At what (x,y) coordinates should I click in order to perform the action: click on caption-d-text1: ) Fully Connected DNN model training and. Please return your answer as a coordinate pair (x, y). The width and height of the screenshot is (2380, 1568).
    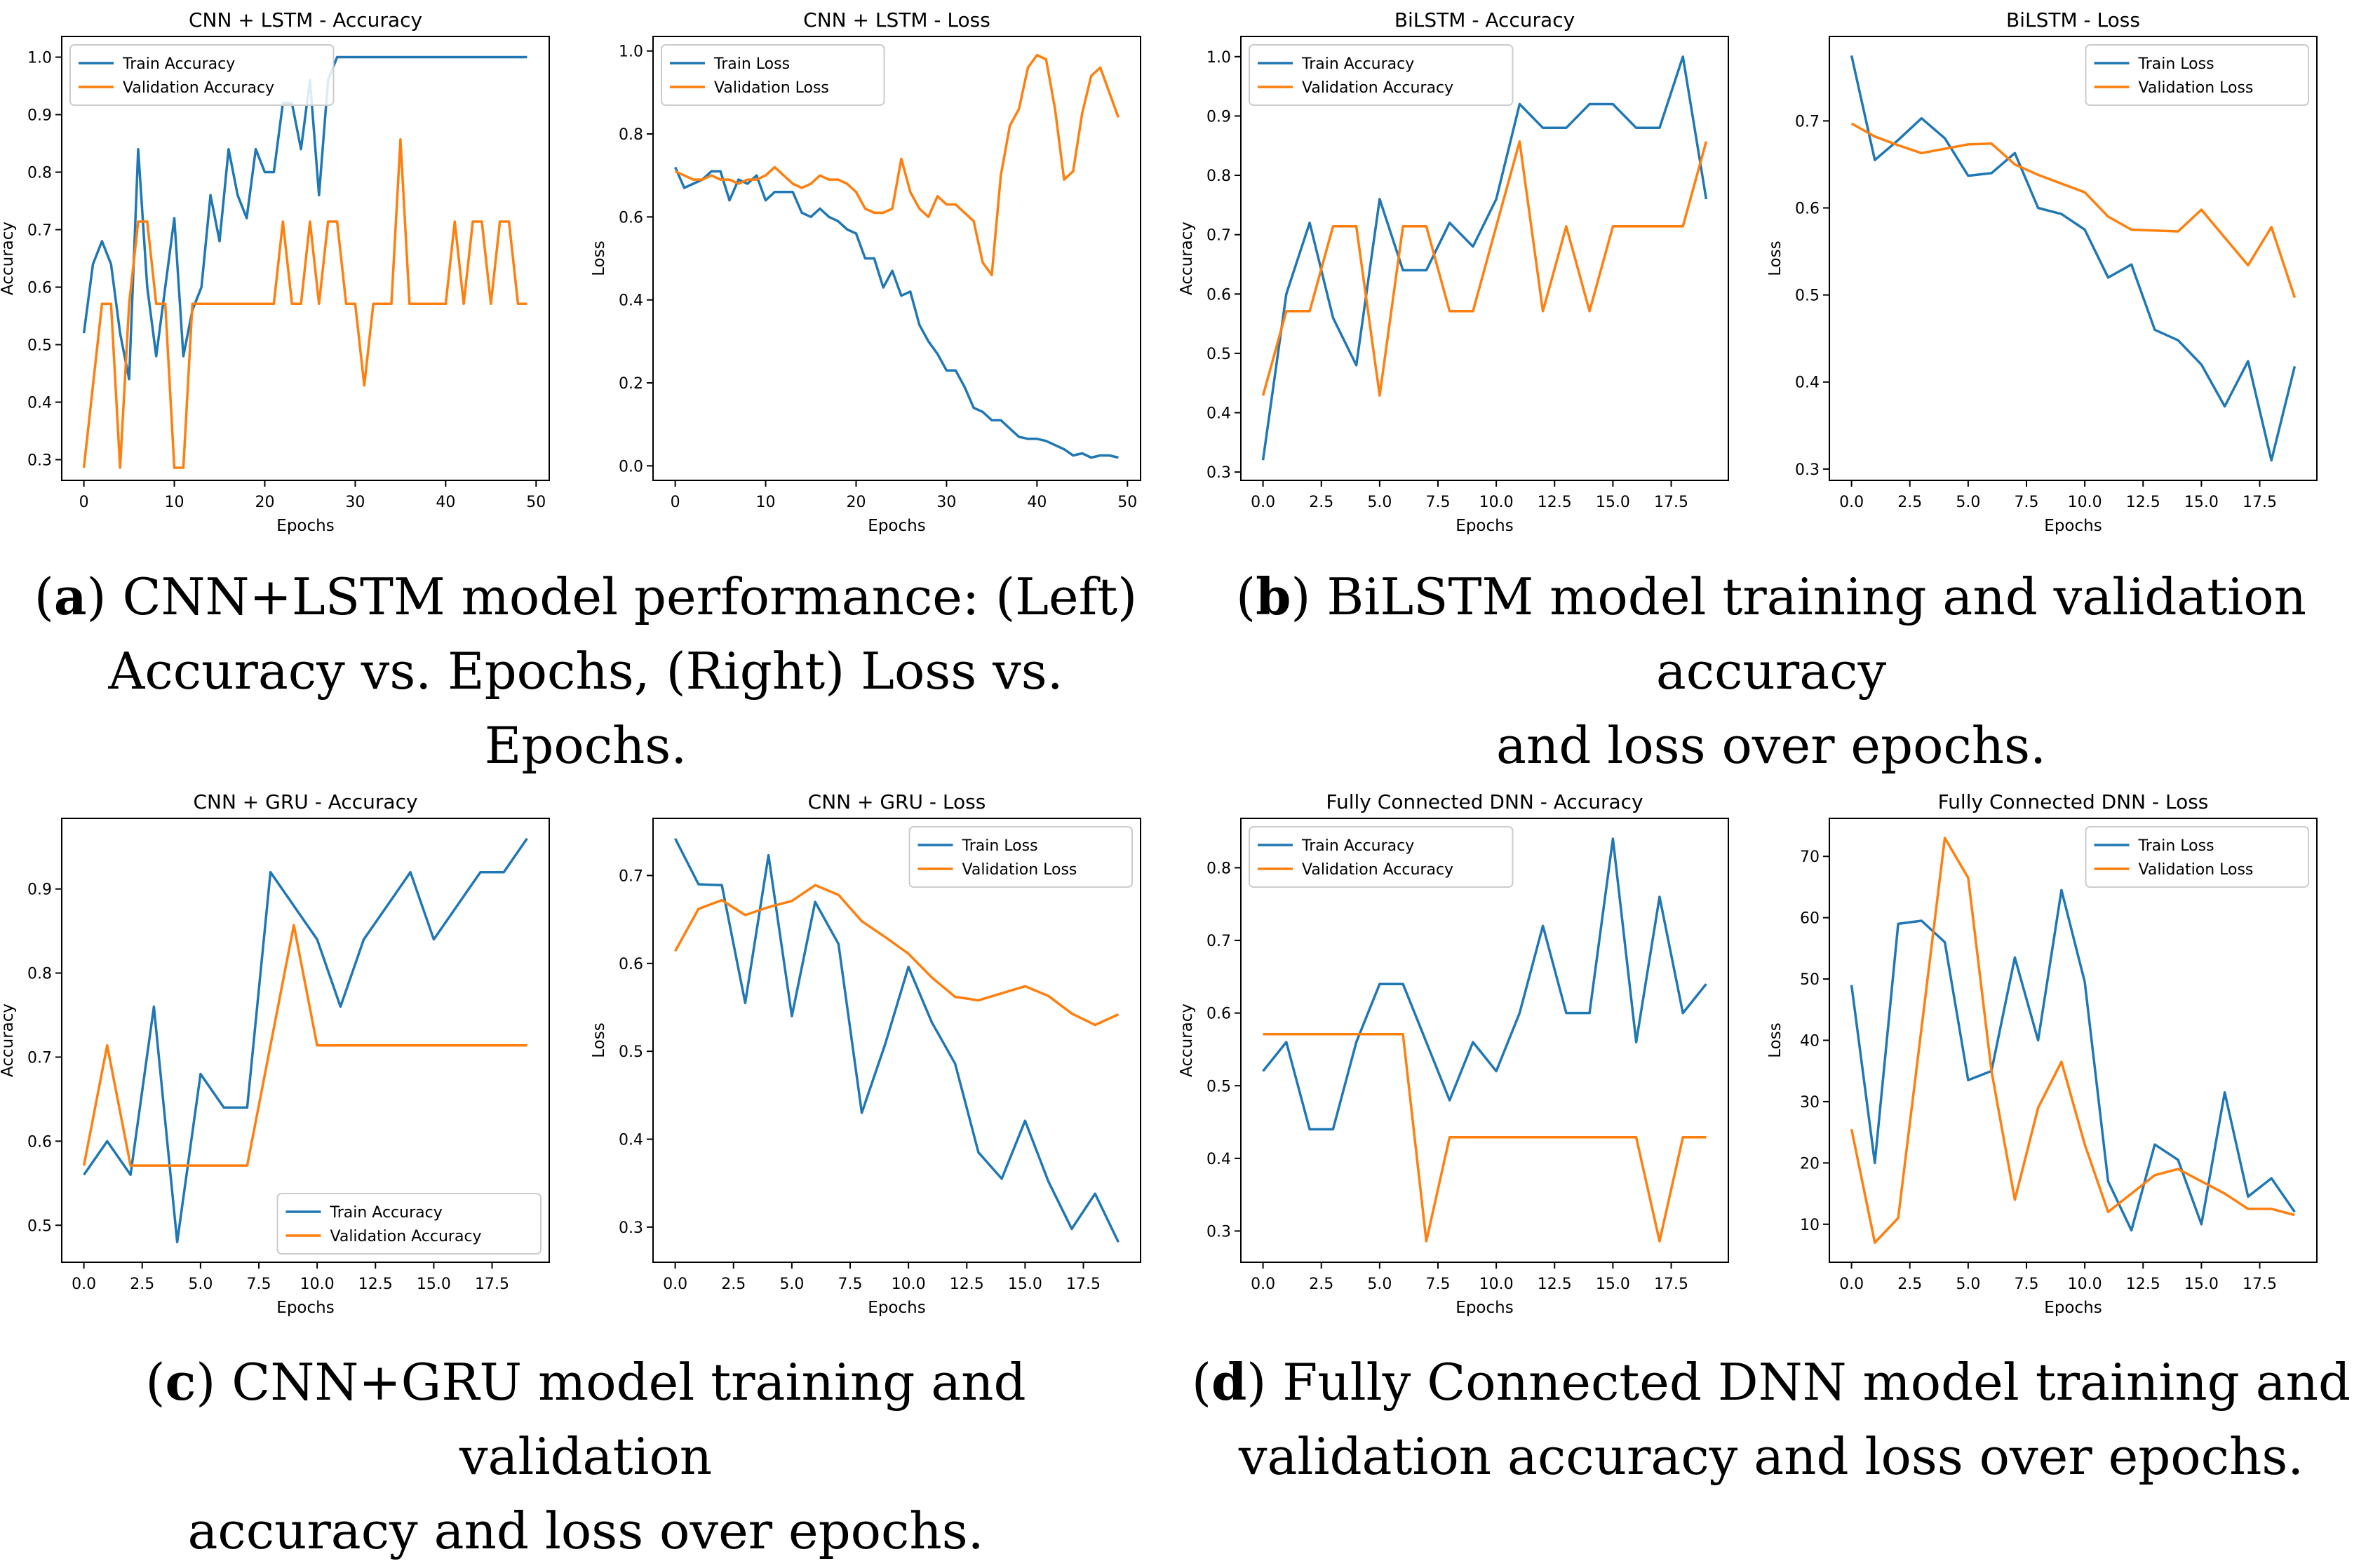
    Looking at the image, I should click on (1798, 1382).